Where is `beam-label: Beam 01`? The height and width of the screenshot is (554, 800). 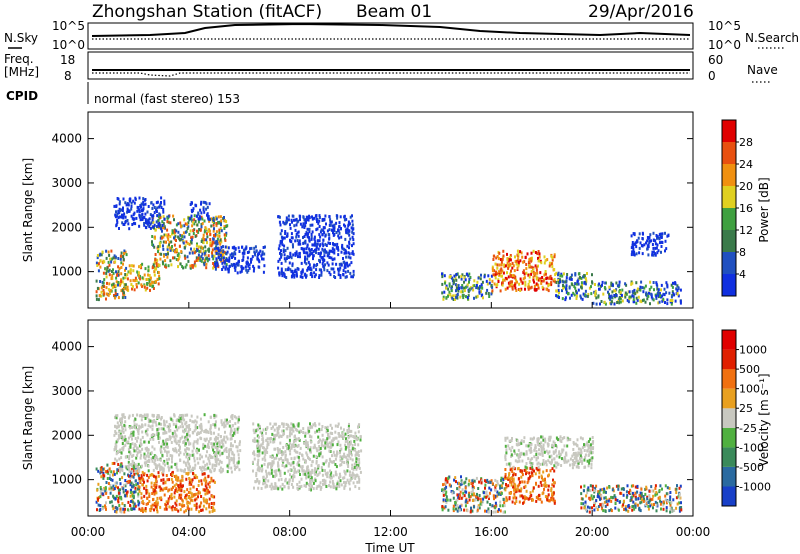
beam-label: Beam 01 is located at coordinates (394, 12).